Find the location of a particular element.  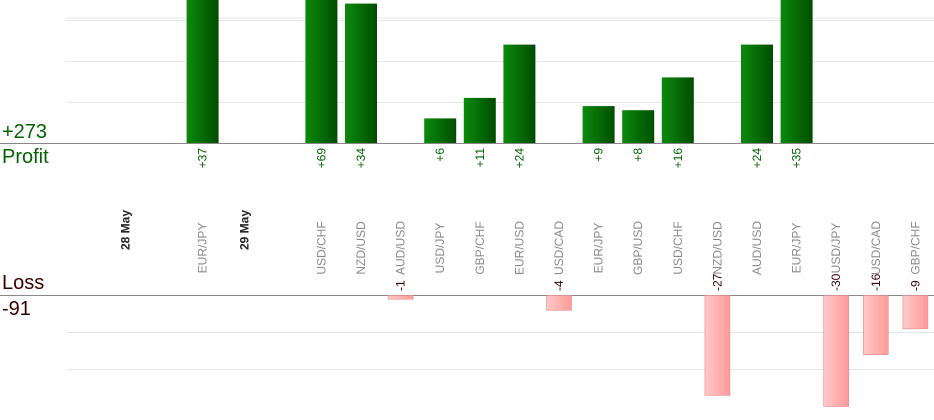

value-label: -16 is located at coordinates (876, 282).